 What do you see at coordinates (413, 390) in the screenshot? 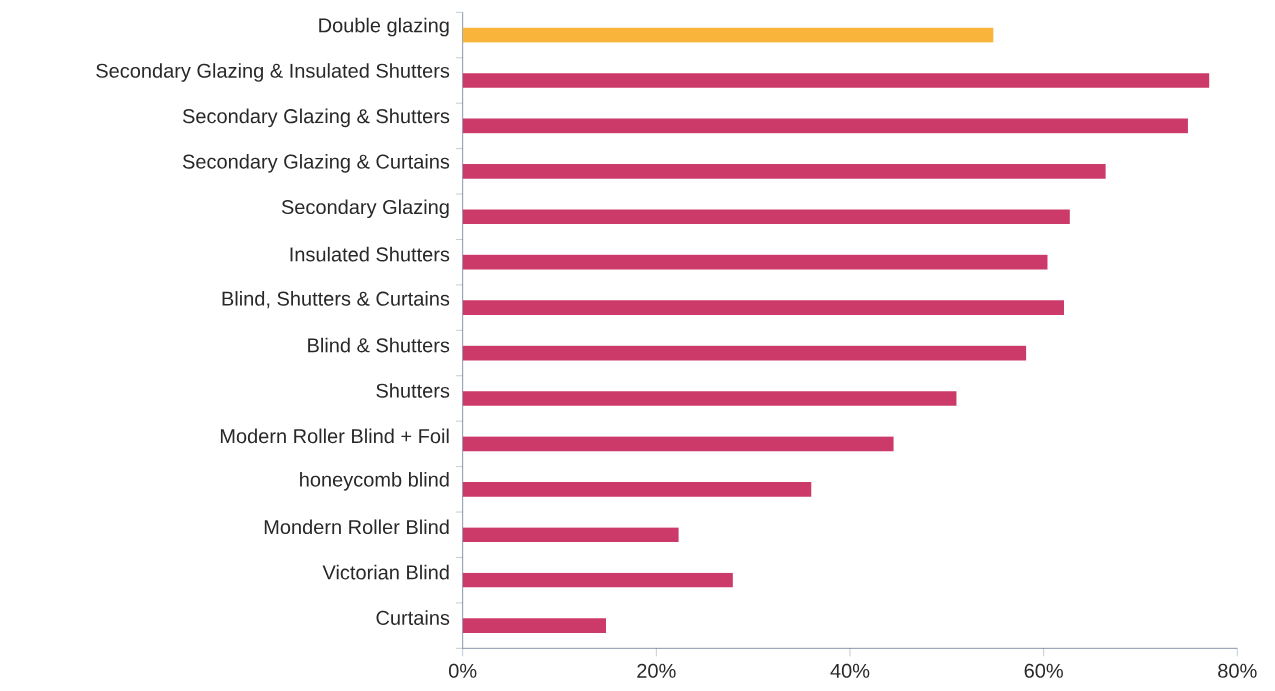
I see `y-tick-label: Shutters` at bounding box center [413, 390].